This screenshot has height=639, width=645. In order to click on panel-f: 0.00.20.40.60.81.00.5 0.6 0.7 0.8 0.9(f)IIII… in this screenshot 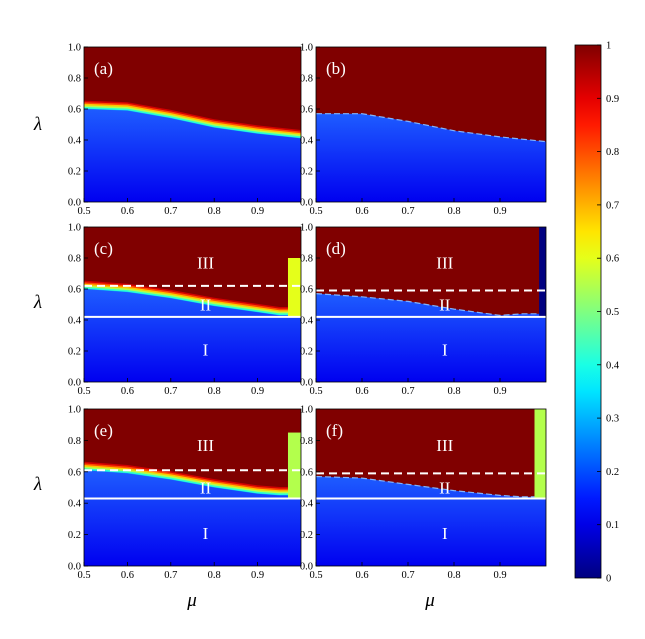, I will do `click(423, 493)`.